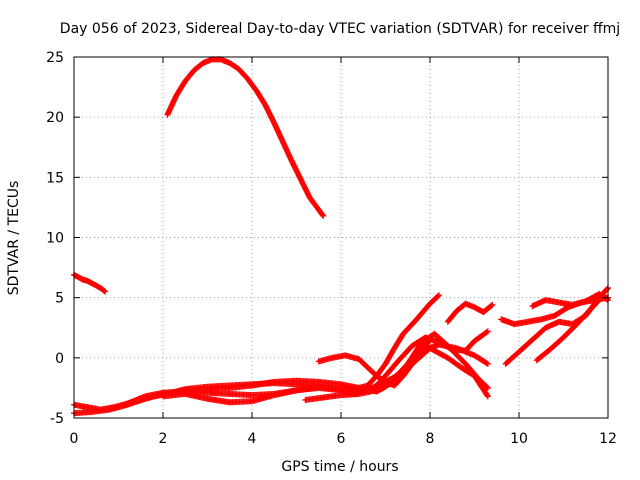  I want to click on y-tick-label: 25, so click(55, 58).